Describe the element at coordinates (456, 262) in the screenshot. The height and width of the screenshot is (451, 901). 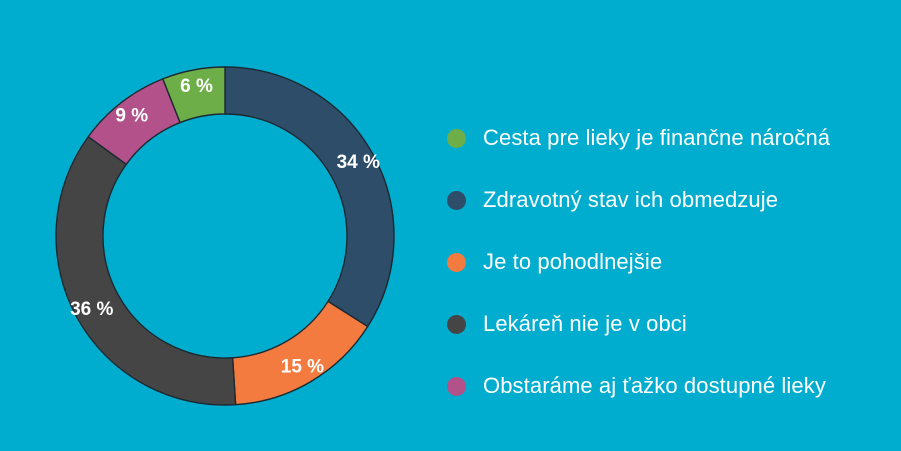
I see `legend-swatch-orange-icon` at that location.